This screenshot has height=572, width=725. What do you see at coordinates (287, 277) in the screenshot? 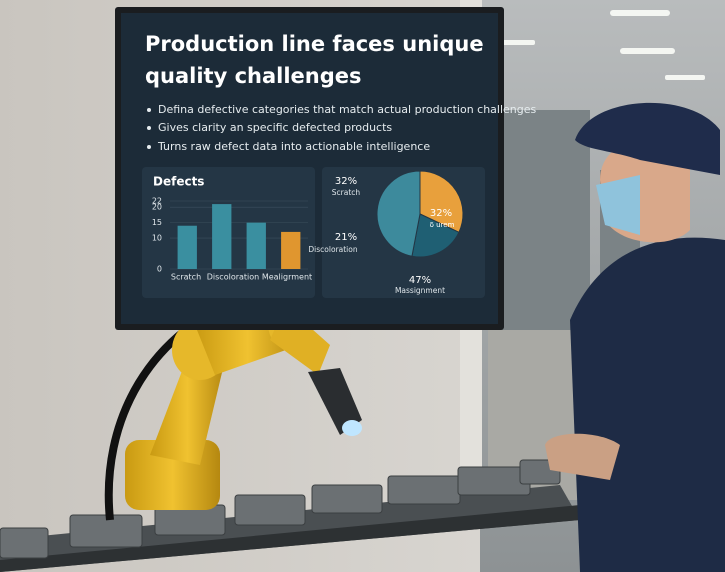
I see `x-tick-label: Mealigrment` at bounding box center [287, 277].